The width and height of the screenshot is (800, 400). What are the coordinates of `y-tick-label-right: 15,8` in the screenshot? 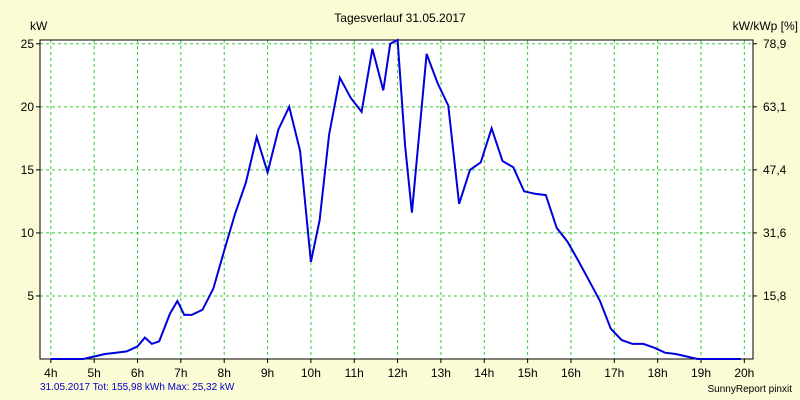 It's located at (775, 296).